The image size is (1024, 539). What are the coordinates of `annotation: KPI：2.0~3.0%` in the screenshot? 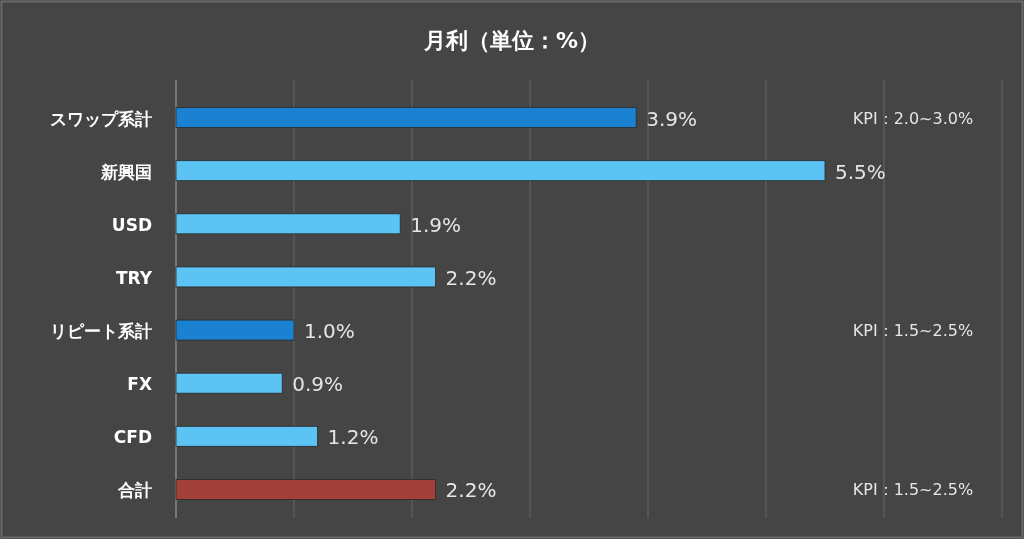 It's located at (913, 118).